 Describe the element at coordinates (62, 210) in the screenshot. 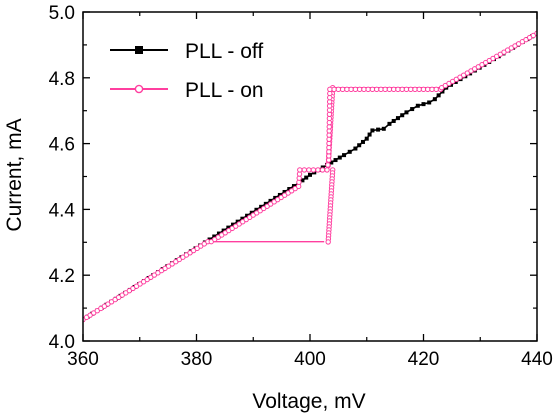

I see `y-tick-label: 4.4` at that location.